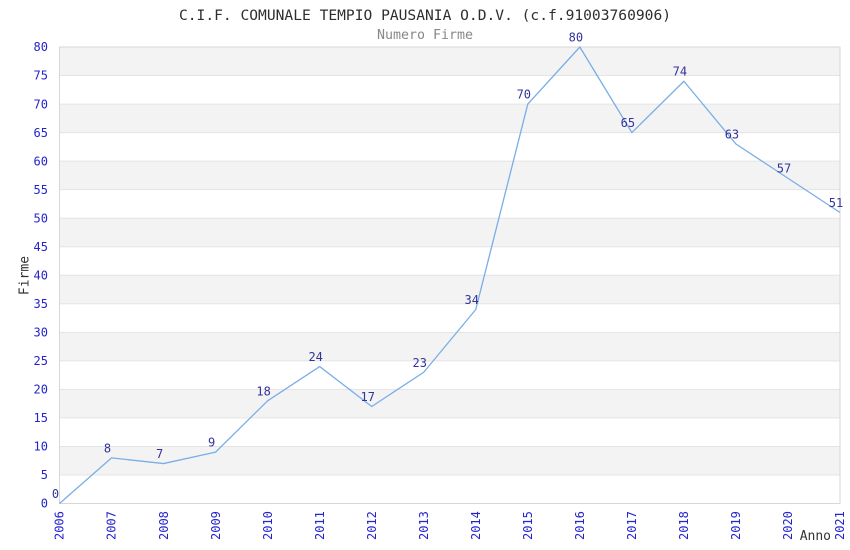 Image resolution: width=850 pixels, height=550 pixels. I want to click on data-label: 23, so click(420, 363).